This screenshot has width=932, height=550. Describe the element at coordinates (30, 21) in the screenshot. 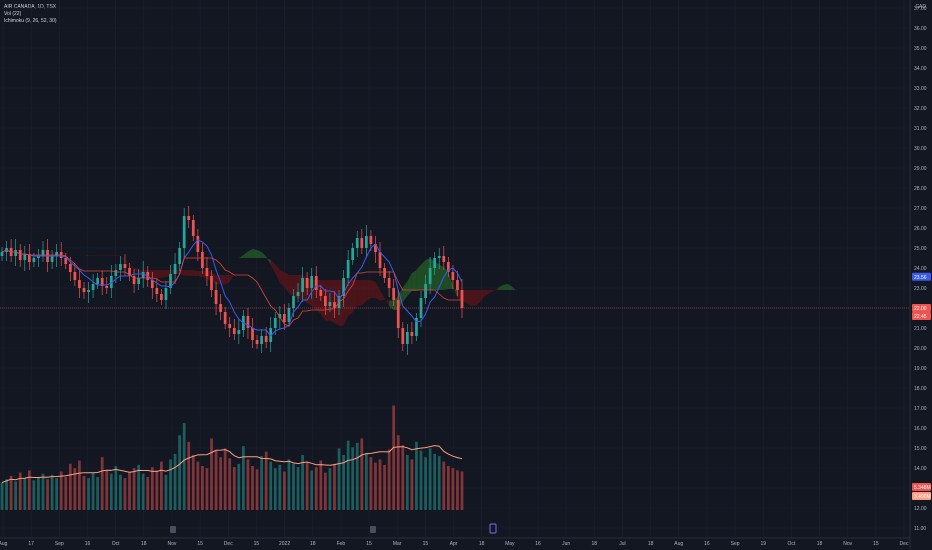

I see `legend-ichimoku: Ichimoku (9, 26, 52, 30)` at that location.